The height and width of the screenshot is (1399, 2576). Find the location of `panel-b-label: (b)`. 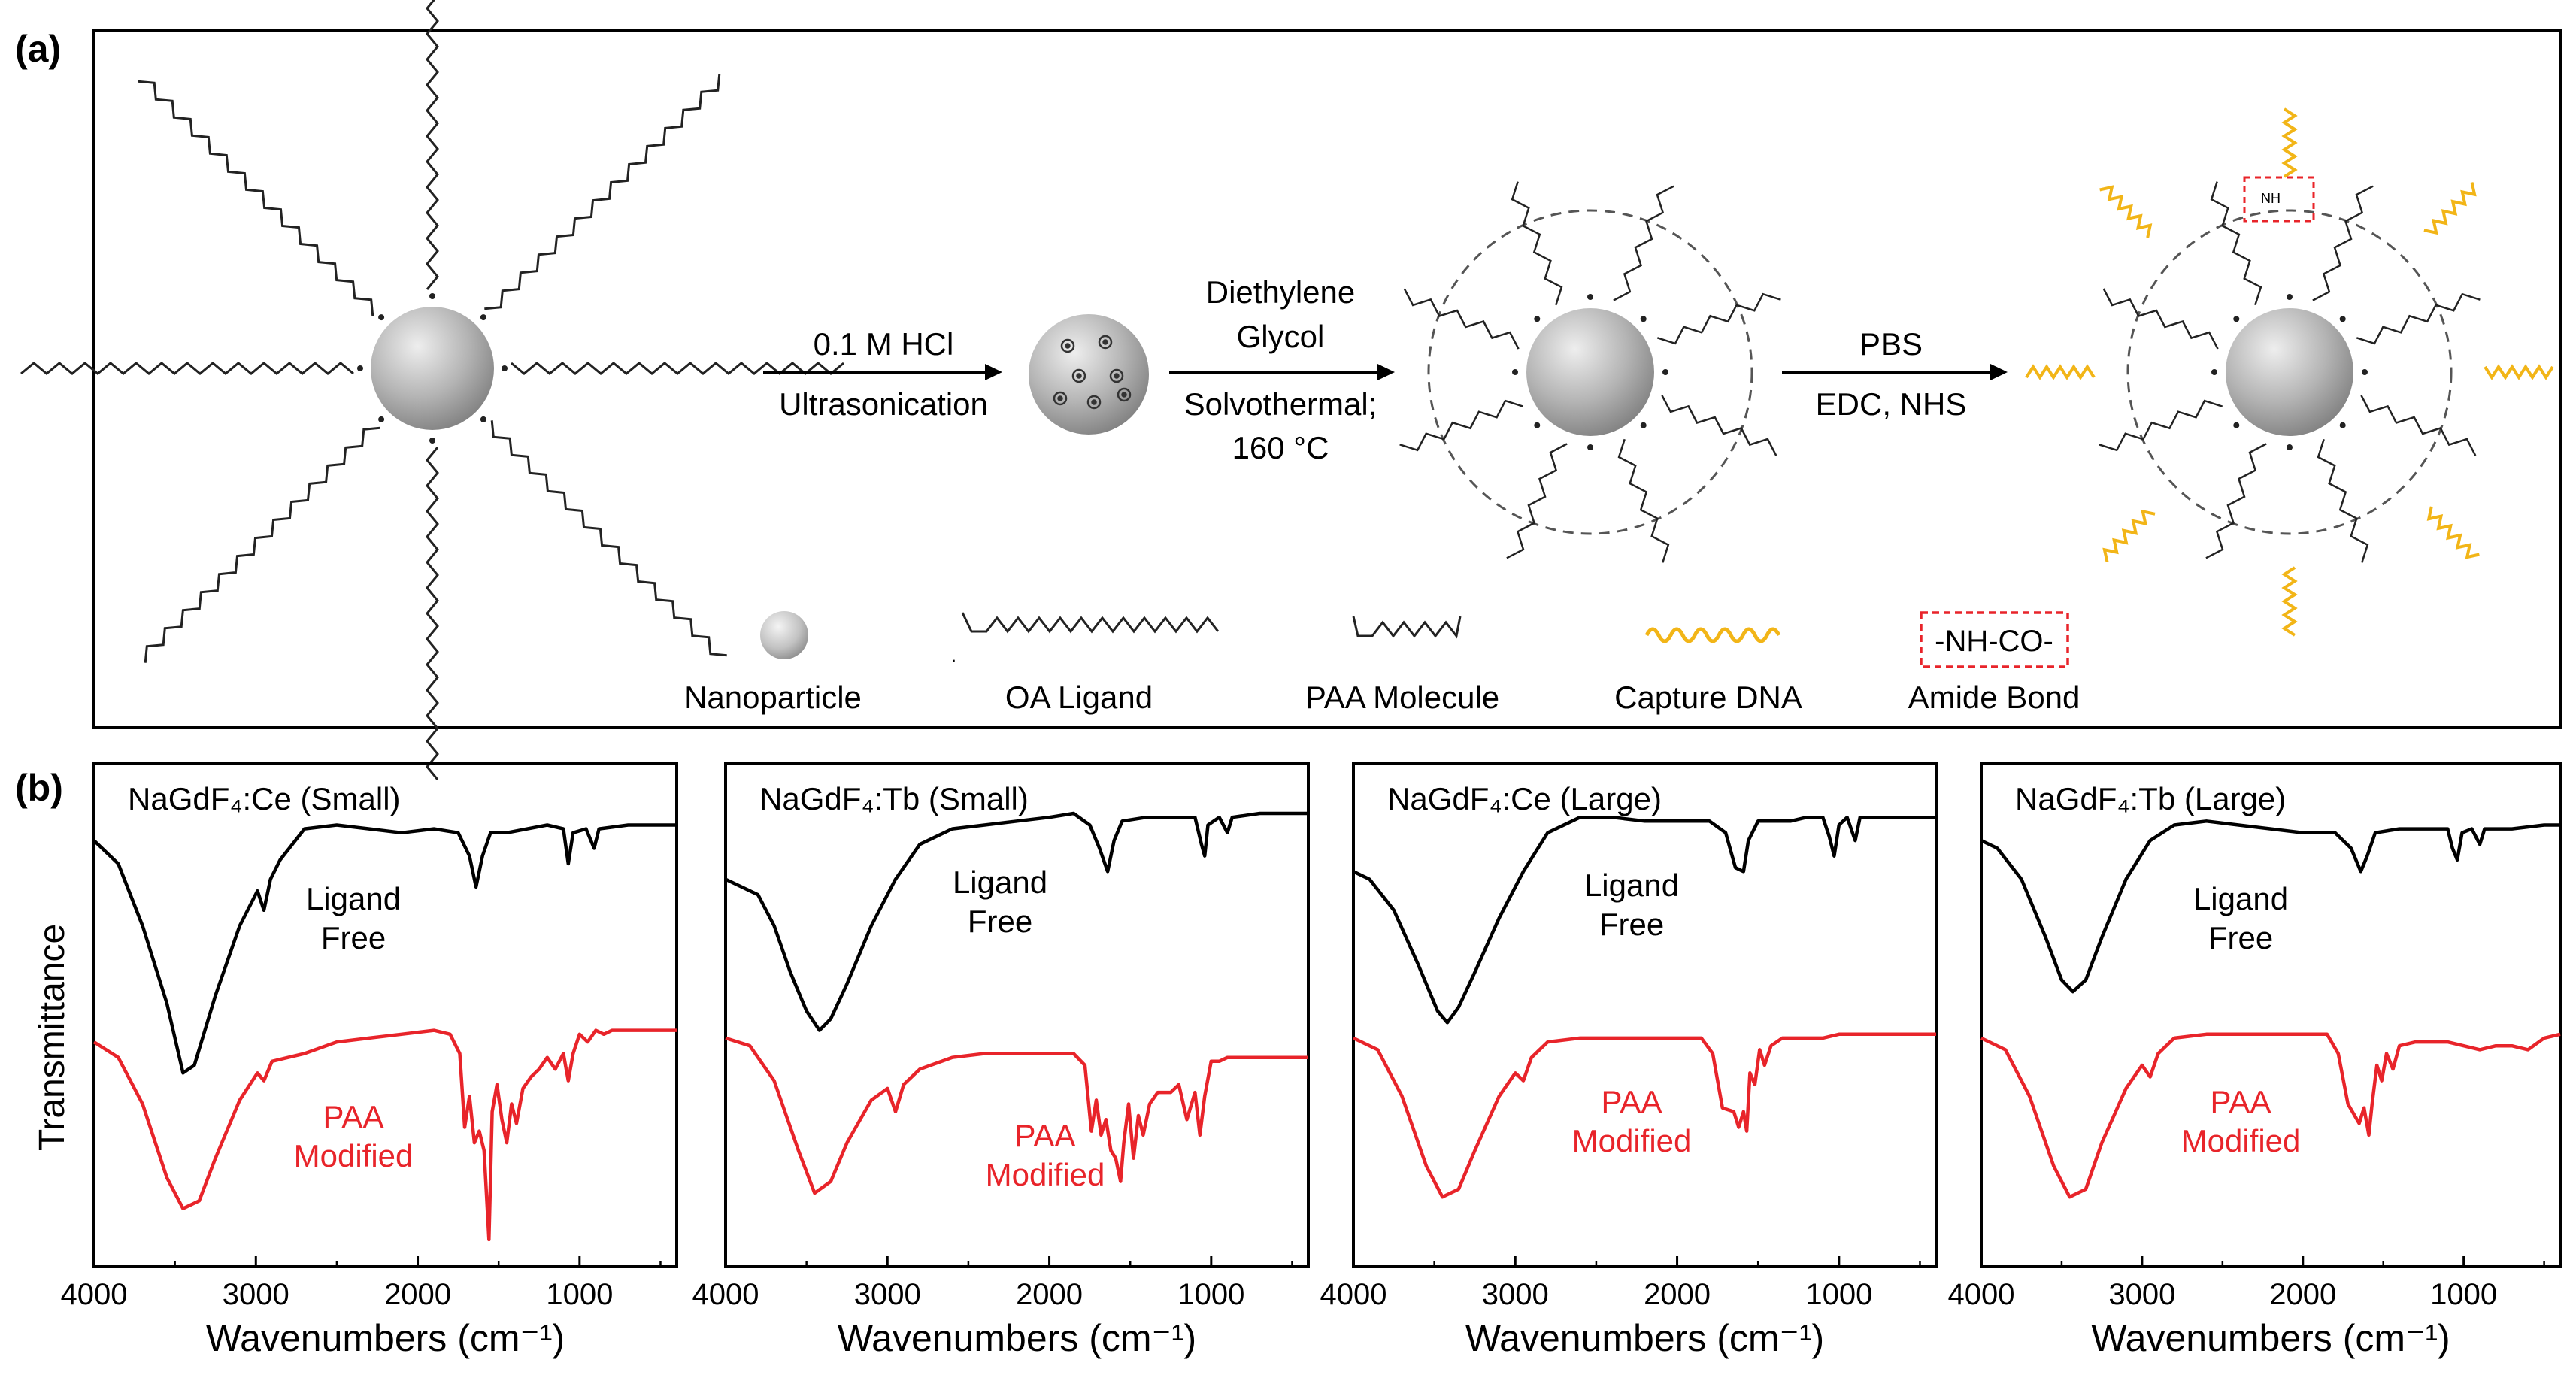

panel-b-label: (b) is located at coordinates (39, 788).